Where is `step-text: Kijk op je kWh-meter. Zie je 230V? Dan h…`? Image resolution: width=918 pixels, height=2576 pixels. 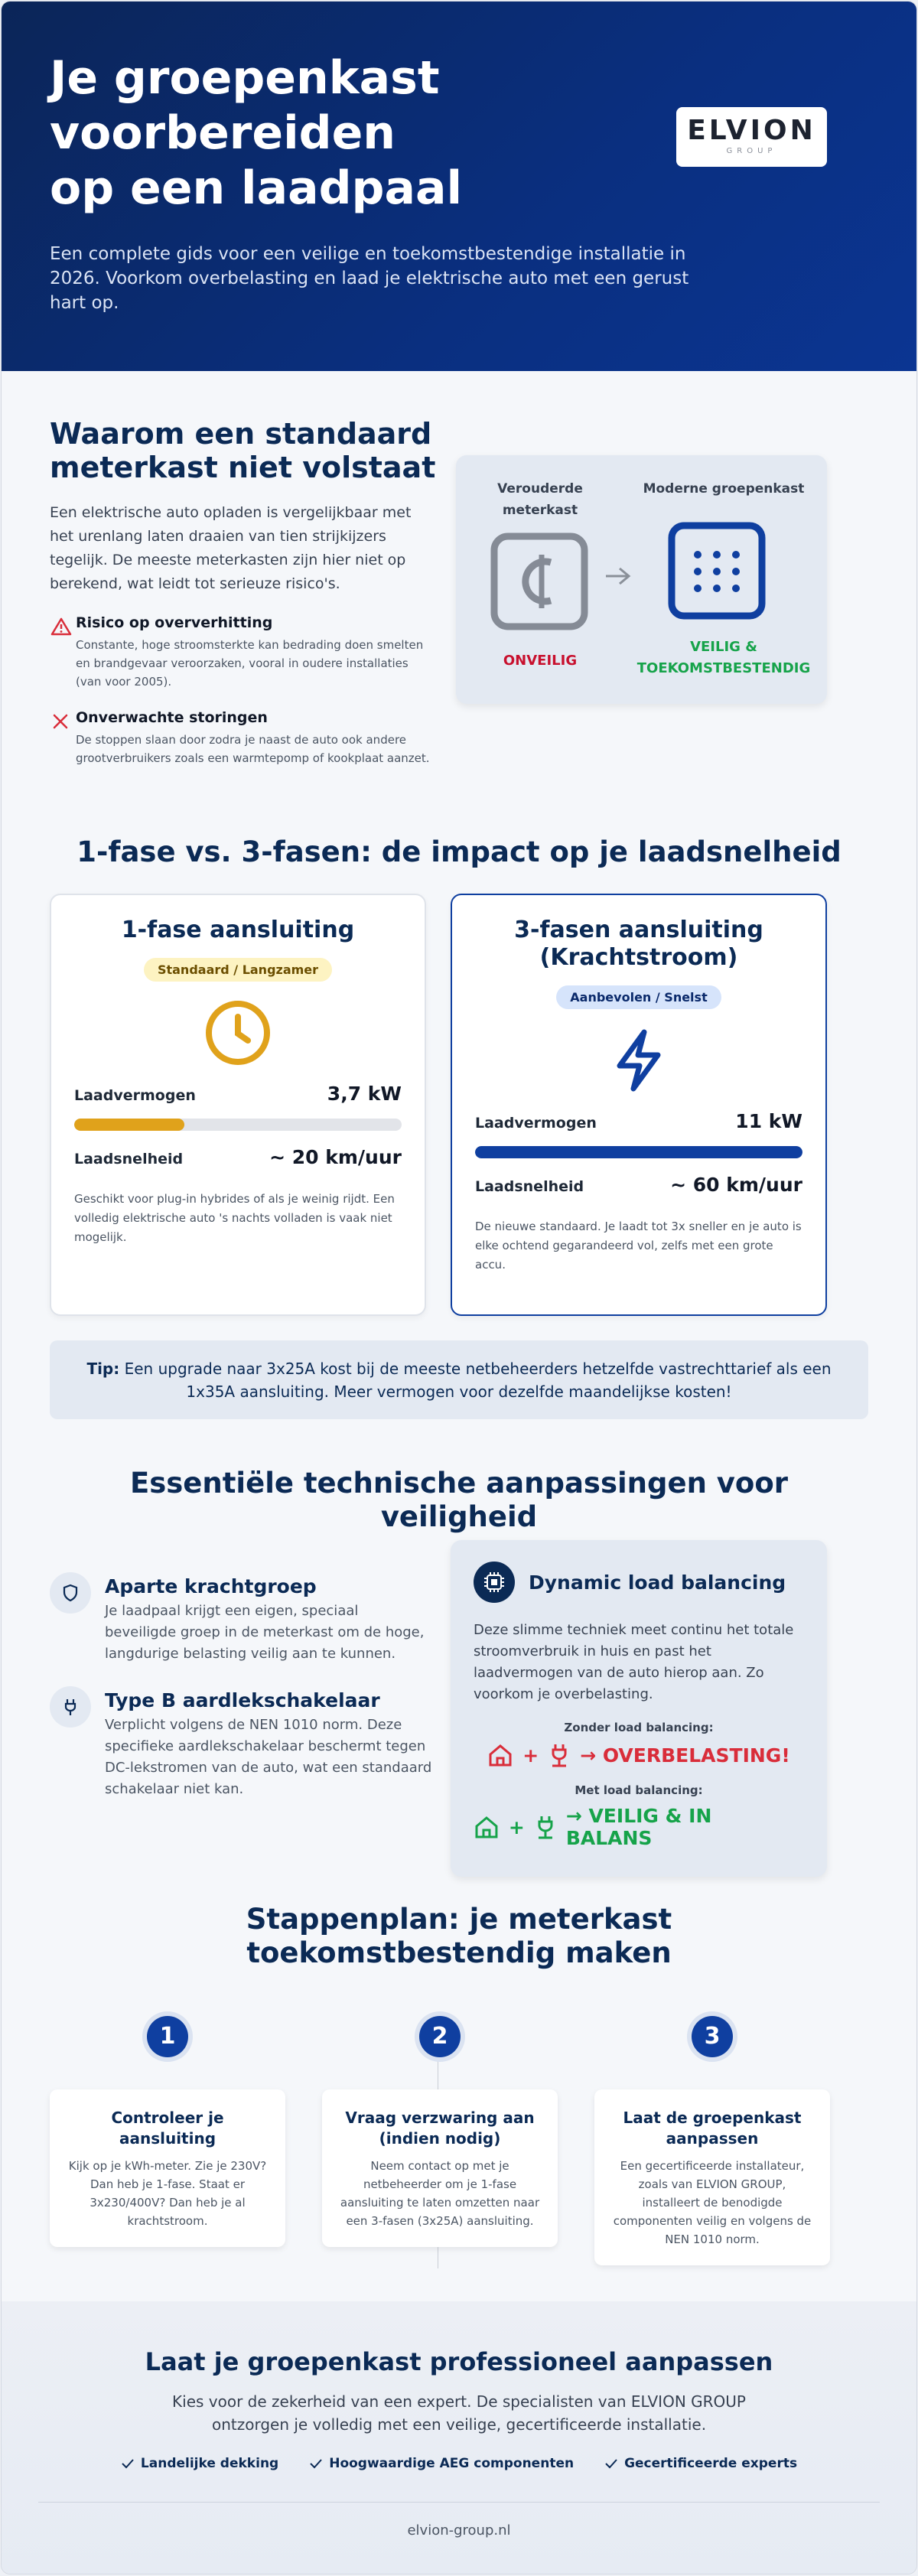 step-text: Kijk op je kWh-meter. Zie je 230V? Dan h… is located at coordinates (167, 2194).